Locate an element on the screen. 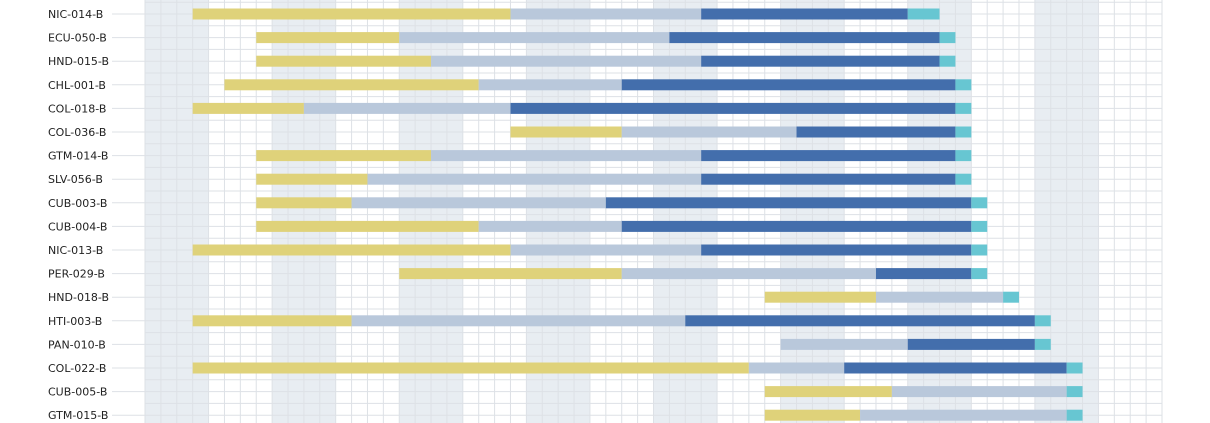 This screenshot has width=1210, height=423. row-label: CUB-003-B is located at coordinates (77, 203).